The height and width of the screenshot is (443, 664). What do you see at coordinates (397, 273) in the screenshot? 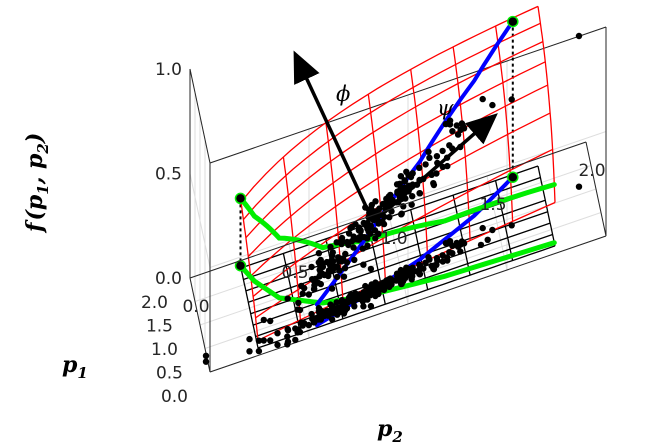
I see `psi-curve-floor` at bounding box center [397, 273].